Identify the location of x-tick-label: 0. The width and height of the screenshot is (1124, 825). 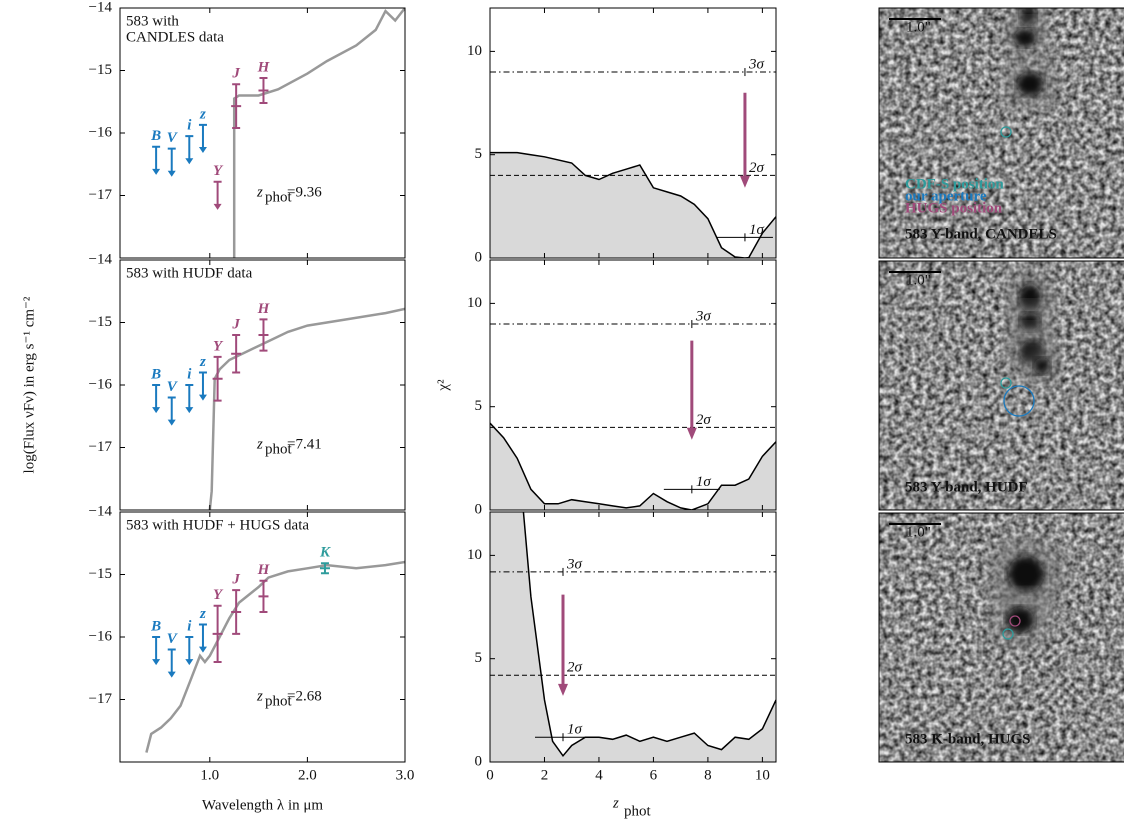
(490, 775).